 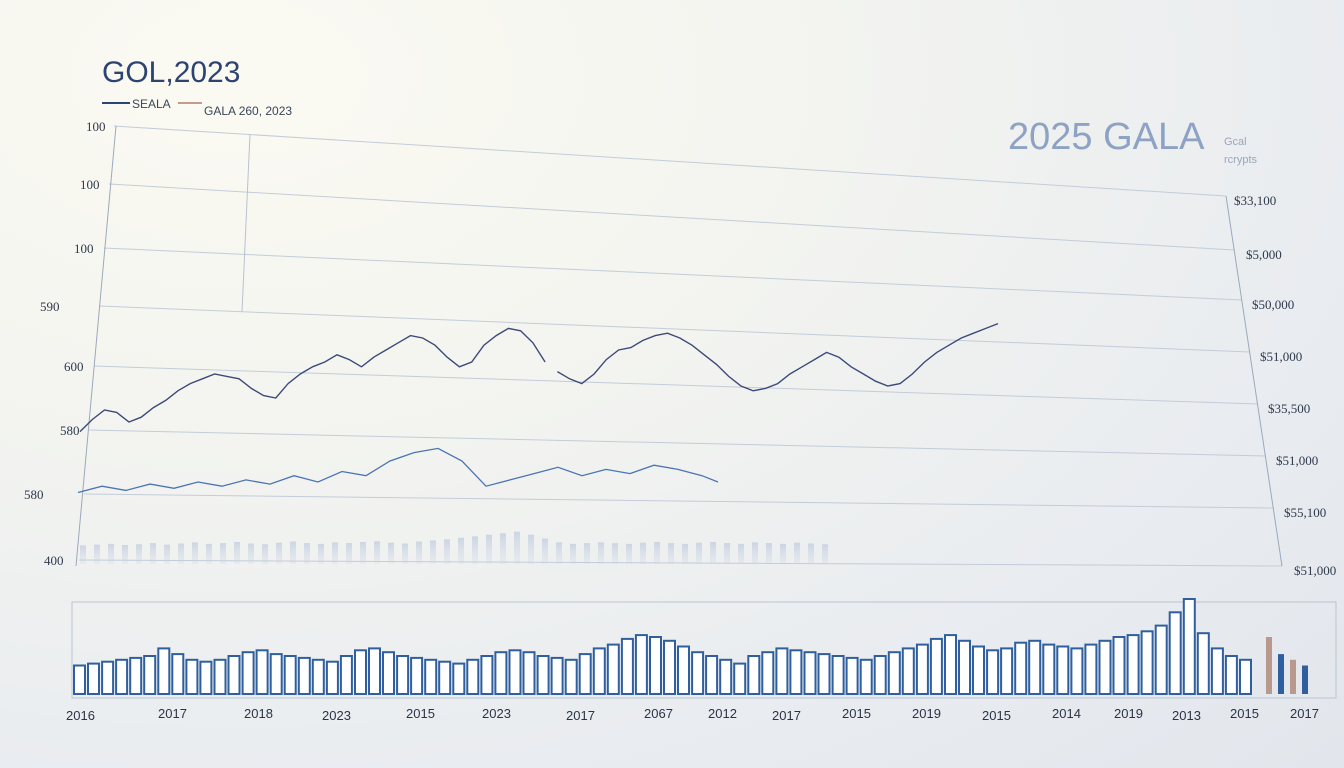 What do you see at coordinates (54, 560) in the screenshot?
I see `y-tick-left: 400` at bounding box center [54, 560].